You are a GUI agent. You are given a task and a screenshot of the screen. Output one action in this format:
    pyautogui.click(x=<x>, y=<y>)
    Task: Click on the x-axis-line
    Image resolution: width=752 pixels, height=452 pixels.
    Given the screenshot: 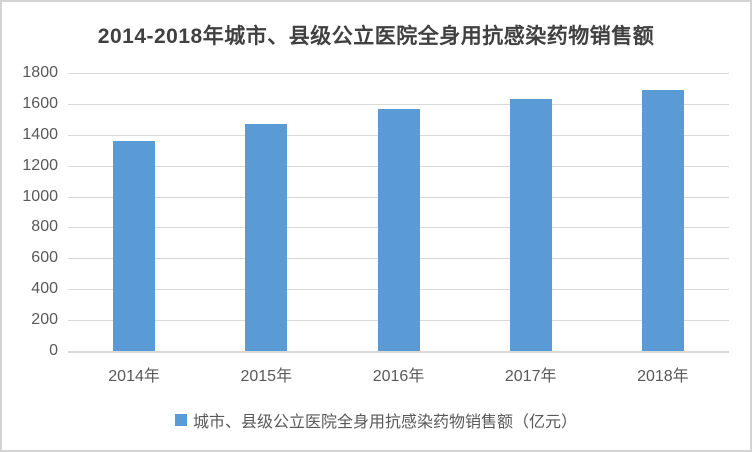 What is the action you would take?
    pyautogui.click(x=398, y=352)
    